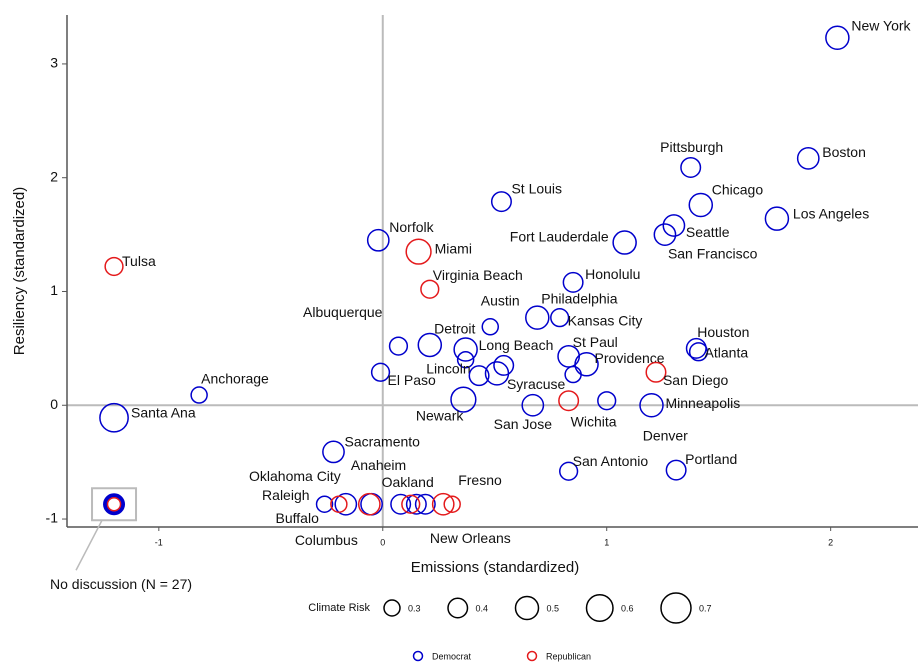 The height and width of the screenshot is (668, 918). Describe the element at coordinates (606, 542) in the screenshot. I see `x-tick-label: 1` at that location.